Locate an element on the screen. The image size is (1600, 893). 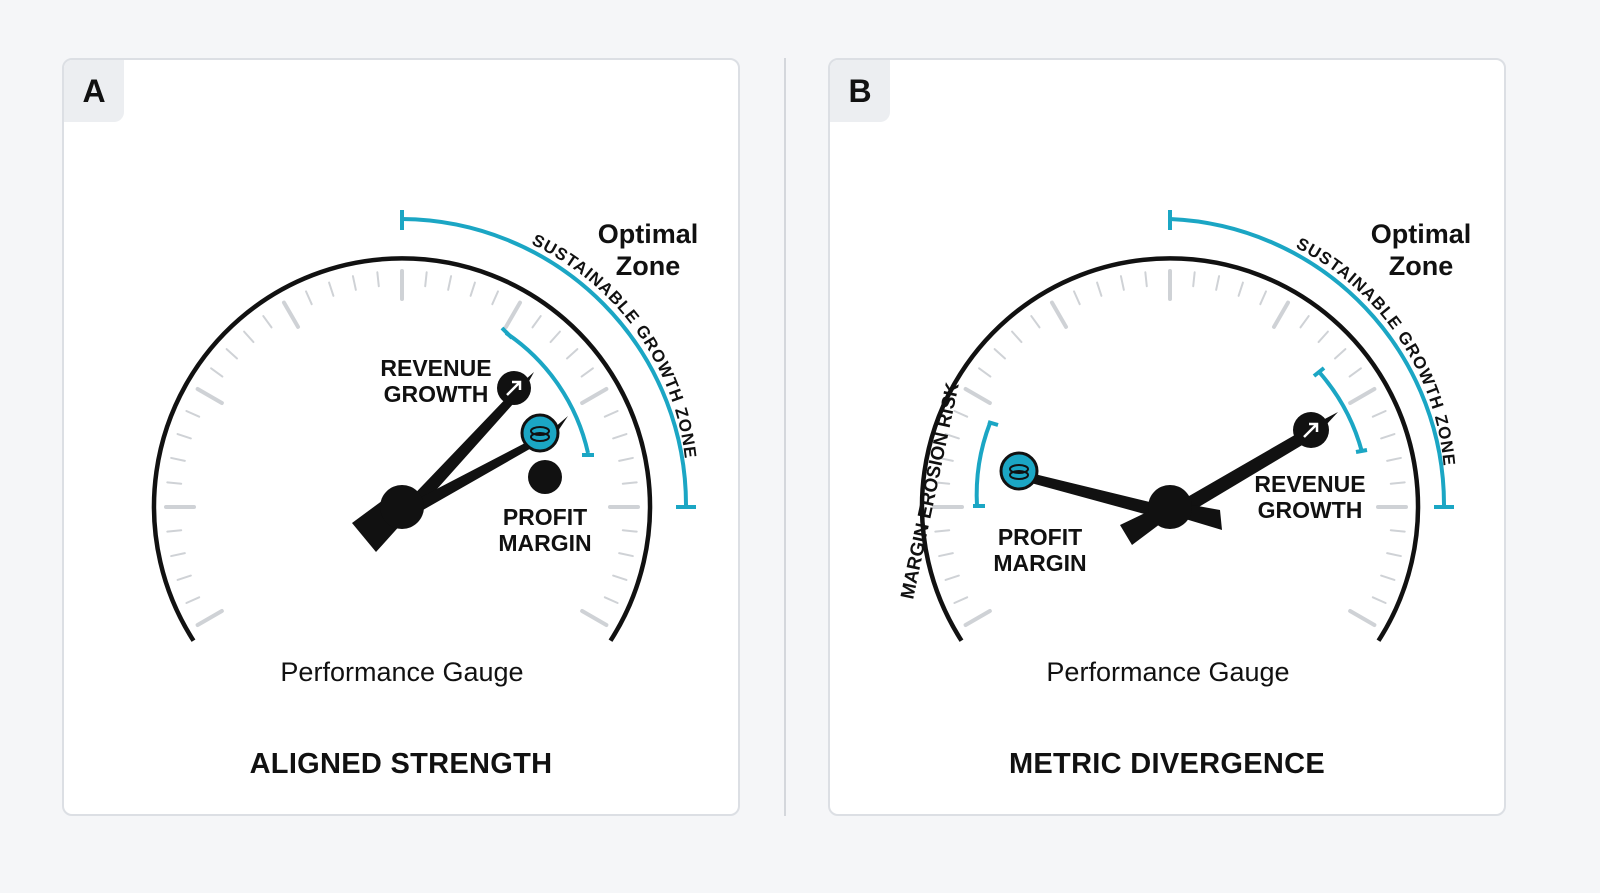
revenue-growth-needle is located at coordinates (468, 444).